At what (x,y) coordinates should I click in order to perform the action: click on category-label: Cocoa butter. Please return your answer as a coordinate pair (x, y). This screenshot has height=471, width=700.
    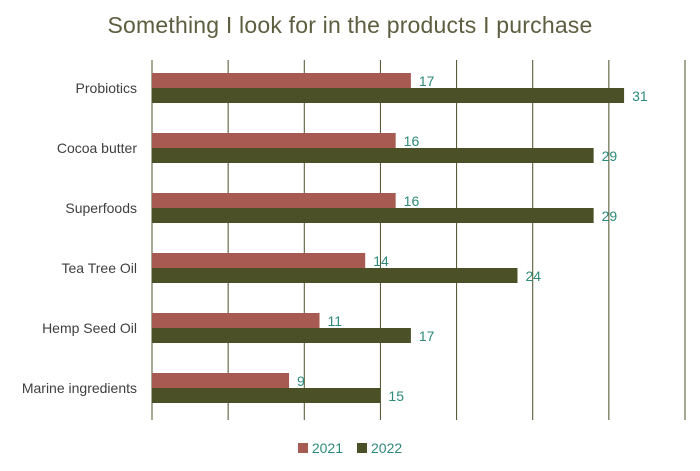
    Looking at the image, I should click on (97, 148).